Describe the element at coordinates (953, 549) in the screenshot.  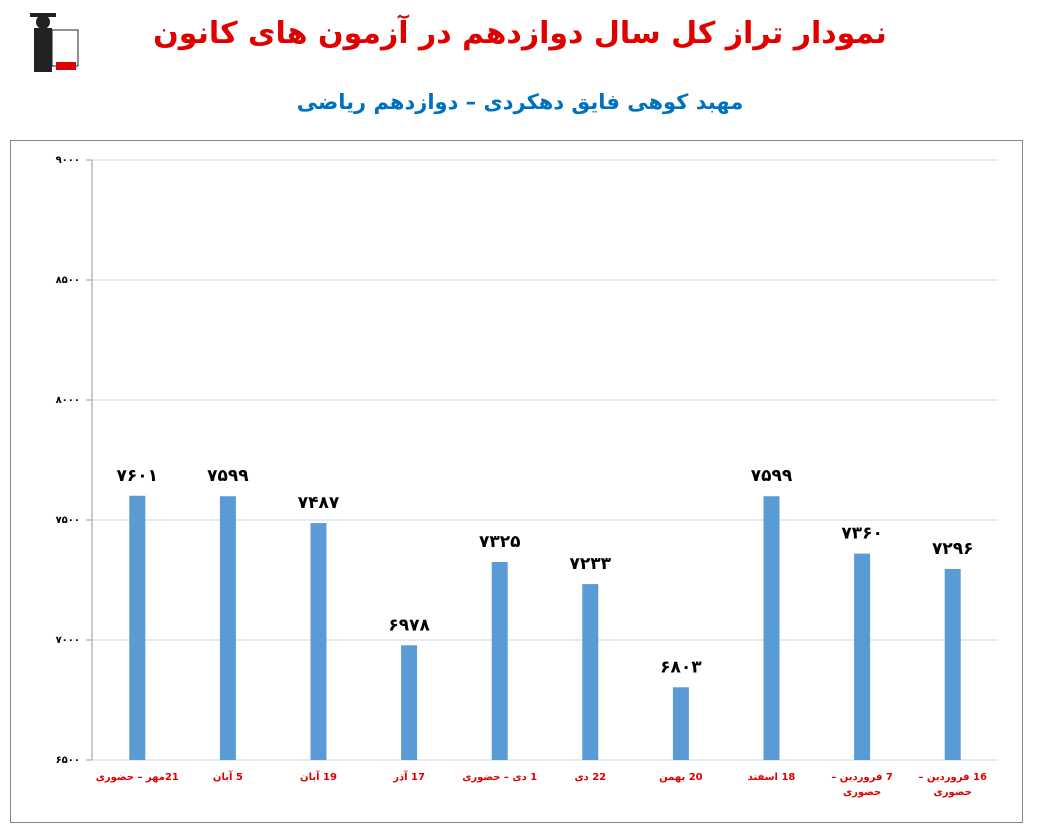
I see `data-label: ۷۲۹۶` at that location.